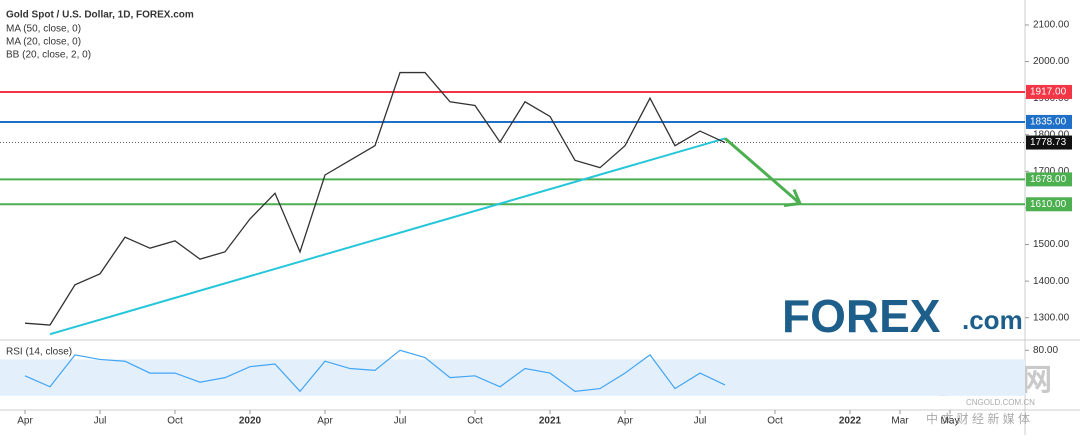 Image resolution: width=1080 pixels, height=440 pixels. I want to click on projection-arrow, so click(762, 171).